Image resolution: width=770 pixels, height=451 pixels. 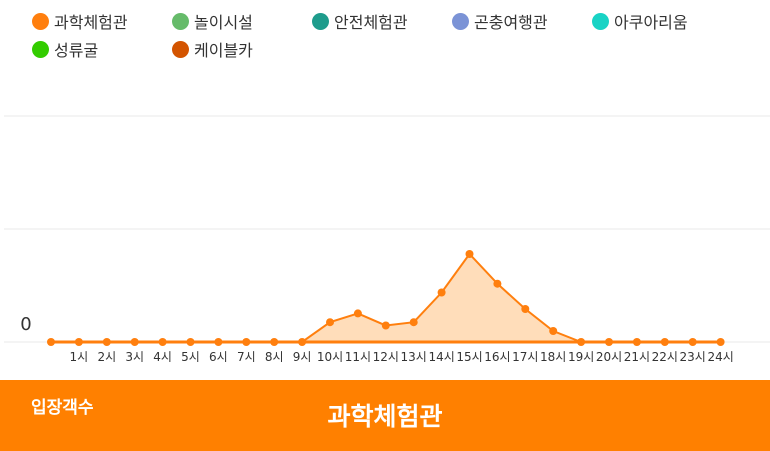 What do you see at coordinates (190, 357) in the screenshot?
I see `x-tick-label-5: 5시` at bounding box center [190, 357].